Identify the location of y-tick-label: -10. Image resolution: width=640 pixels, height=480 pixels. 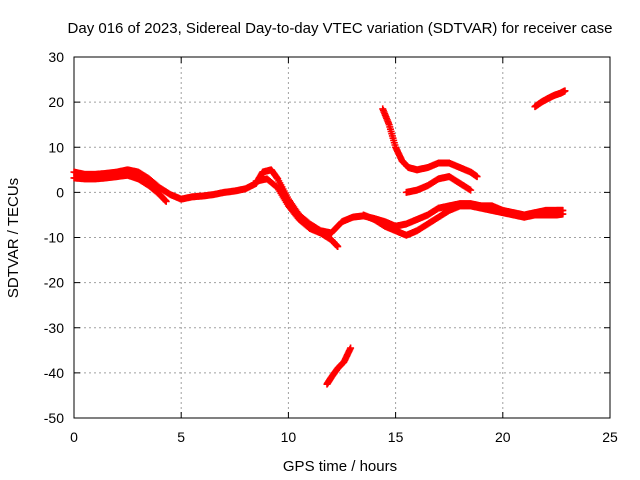
(54, 238).